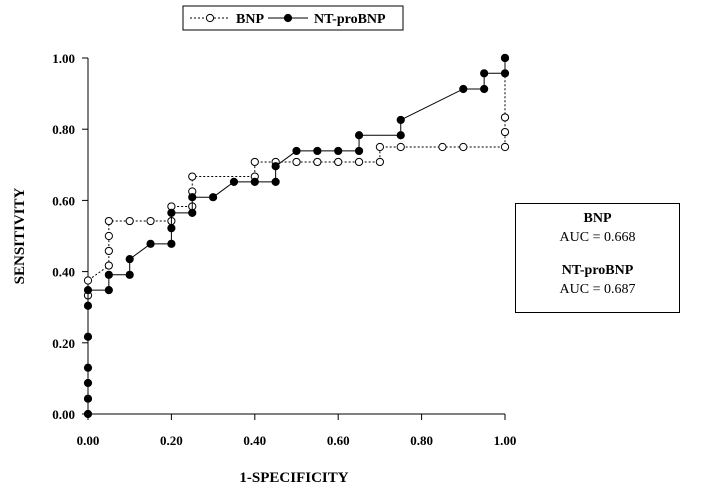 The image size is (727, 496). I want to click on legend-marker-bnp, so click(210, 18).